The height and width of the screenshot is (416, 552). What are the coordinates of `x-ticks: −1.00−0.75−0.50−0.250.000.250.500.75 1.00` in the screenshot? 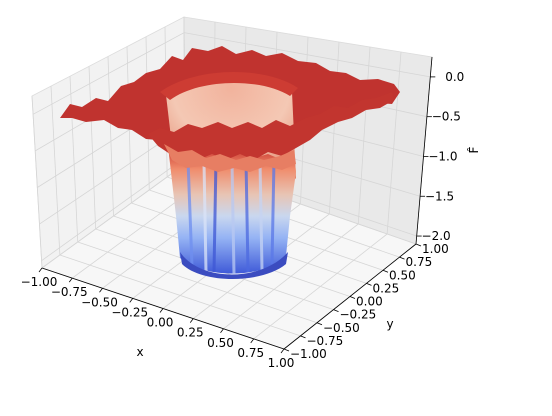 It's located at (158, 318).